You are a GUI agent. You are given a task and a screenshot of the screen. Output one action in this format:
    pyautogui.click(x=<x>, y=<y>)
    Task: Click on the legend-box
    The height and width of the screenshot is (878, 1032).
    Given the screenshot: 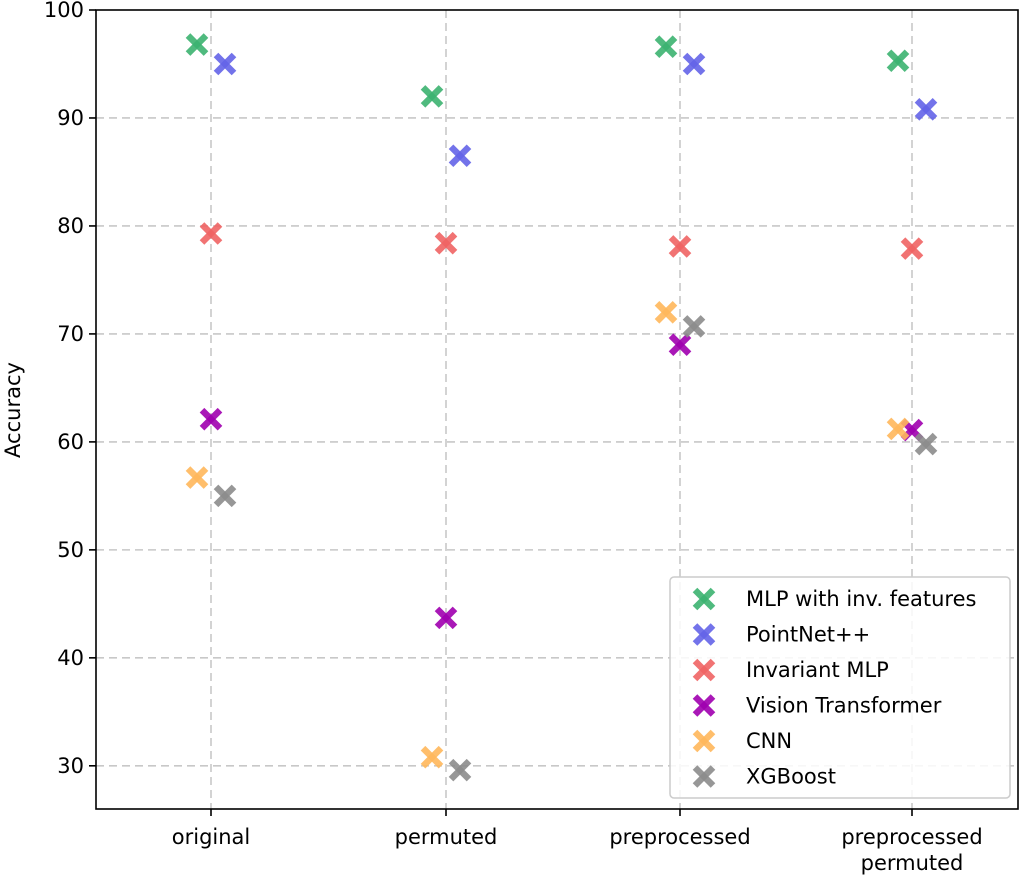 What is the action you would take?
    pyautogui.click(x=840, y=687)
    